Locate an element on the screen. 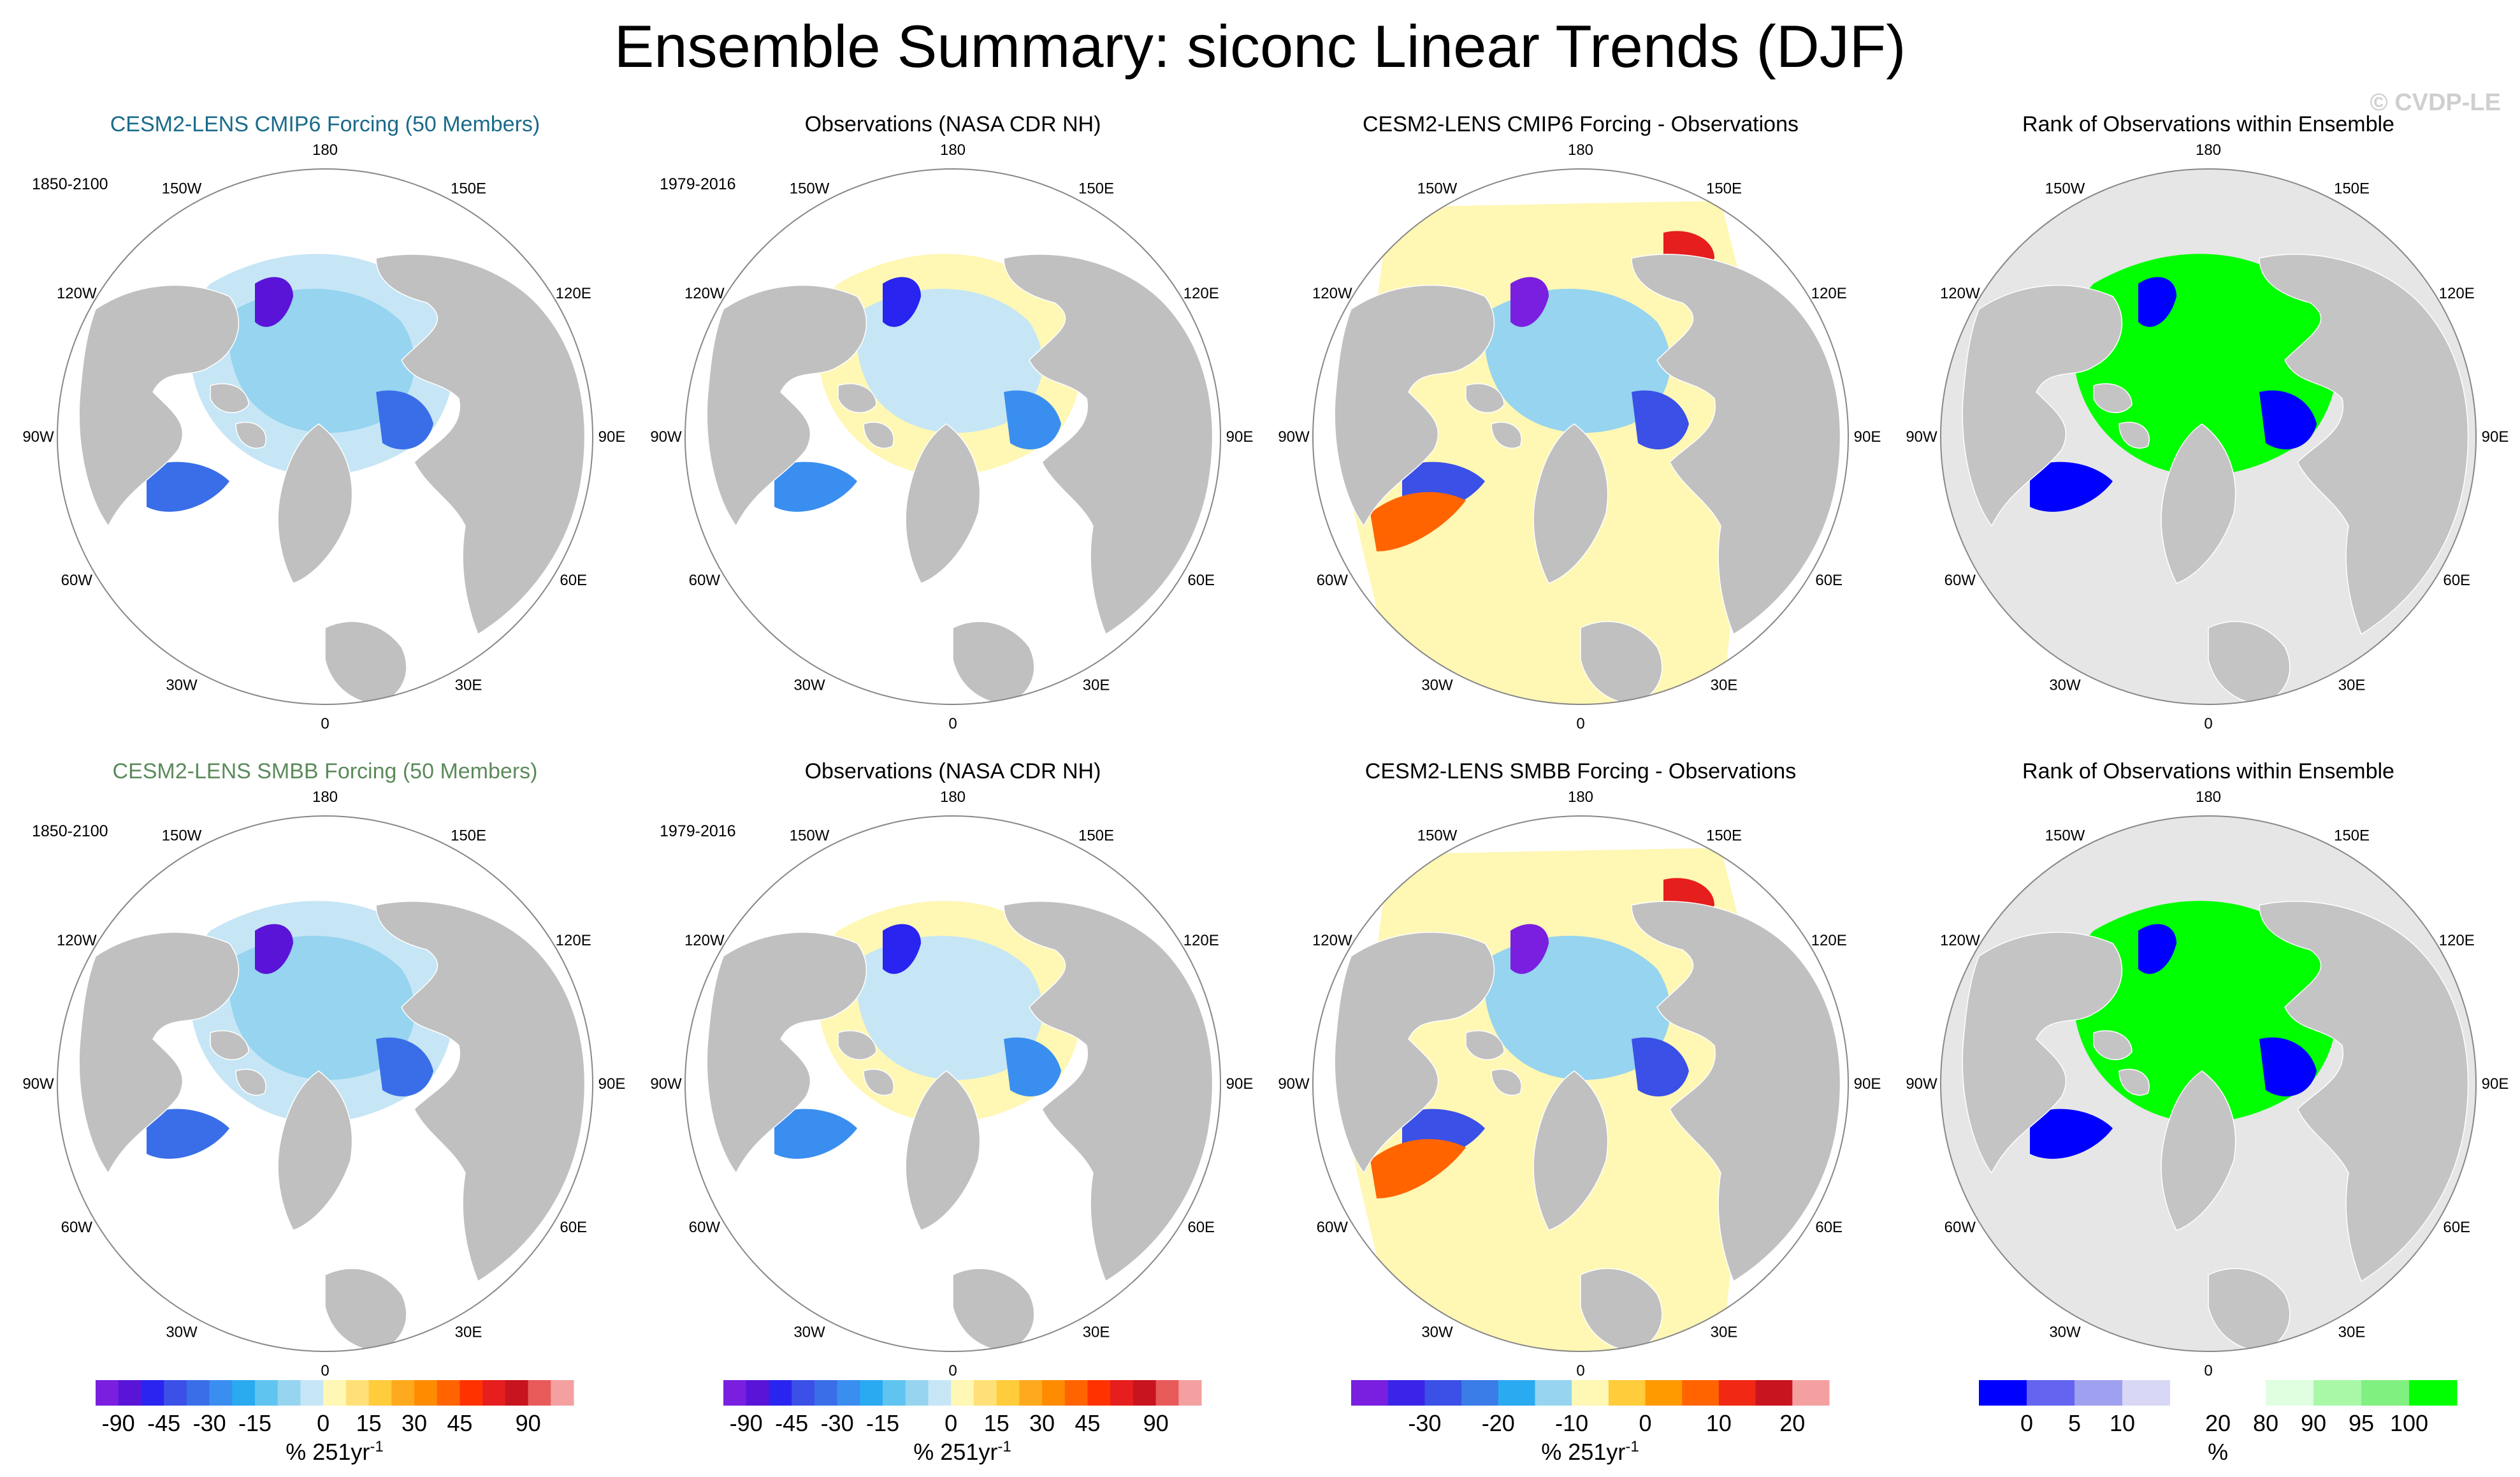 Image resolution: width=2520 pixels, height=1477 pixels. colorbar-label: % 251yr-1 is located at coordinates (334, 1452).